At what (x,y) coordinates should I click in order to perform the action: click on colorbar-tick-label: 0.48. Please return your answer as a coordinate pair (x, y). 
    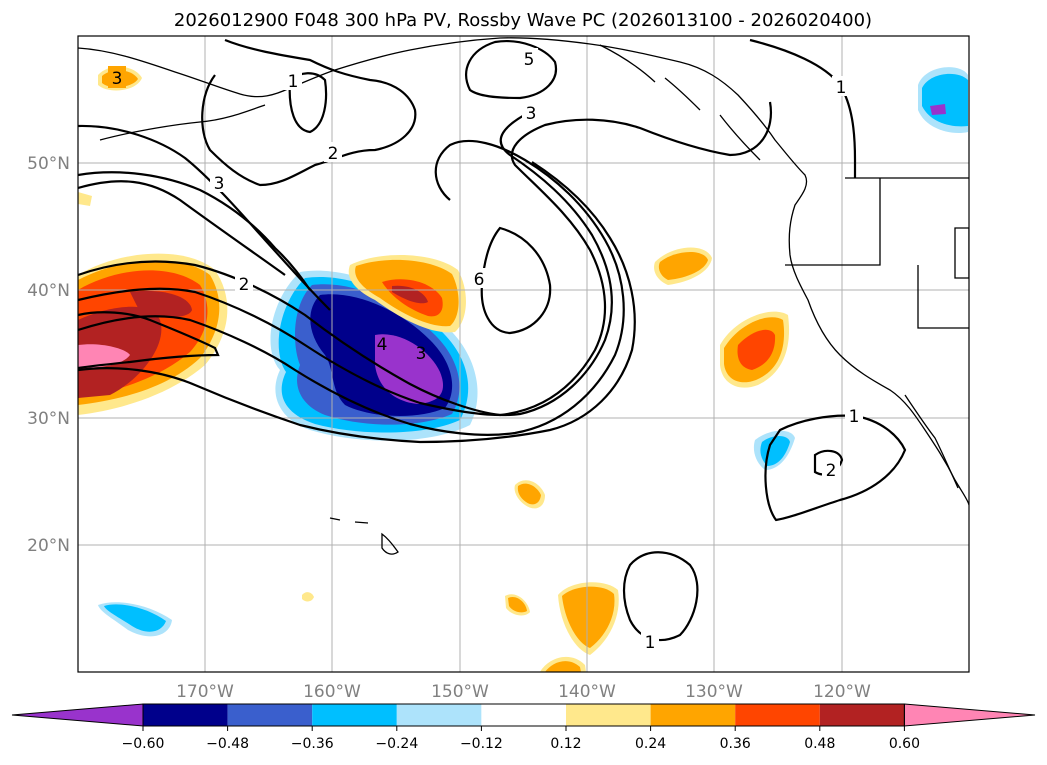
    Looking at the image, I should click on (819, 744).